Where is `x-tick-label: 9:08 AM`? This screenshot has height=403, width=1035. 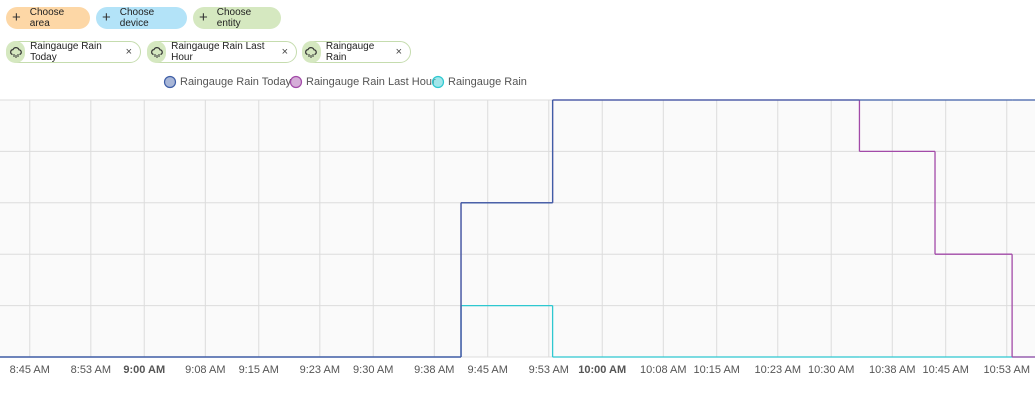
x-tick-label: 9:08 AM is located at coordinates (205, 370).